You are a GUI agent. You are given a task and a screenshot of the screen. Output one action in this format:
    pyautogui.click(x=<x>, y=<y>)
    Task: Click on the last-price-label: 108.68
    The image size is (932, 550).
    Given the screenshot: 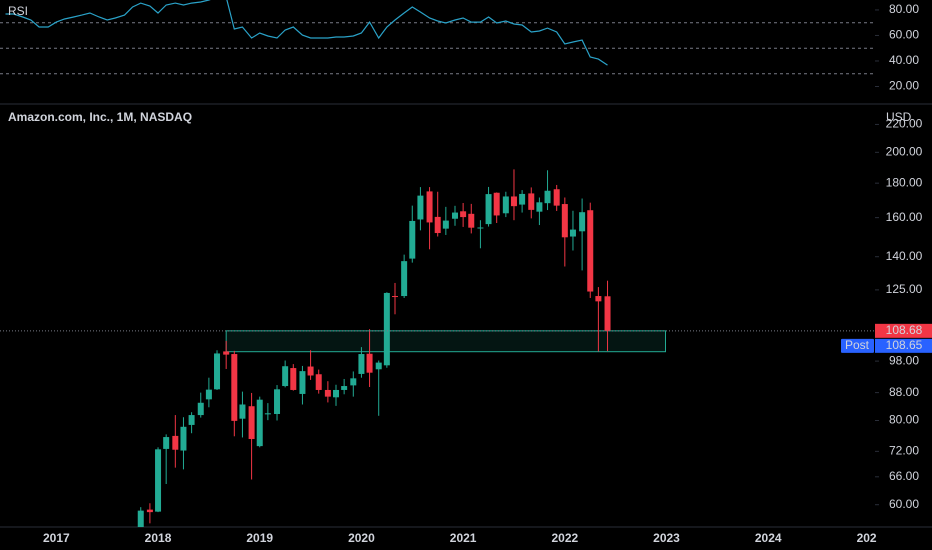 What is the action you would take?
    pyautogui.click(x=904, y=330)
    